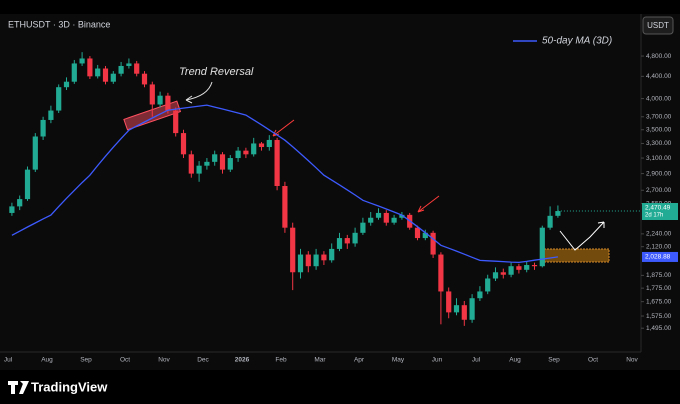 The image size is (680, 404). I want to click on y-tick-label: 3,300.00, so click(659, 143).